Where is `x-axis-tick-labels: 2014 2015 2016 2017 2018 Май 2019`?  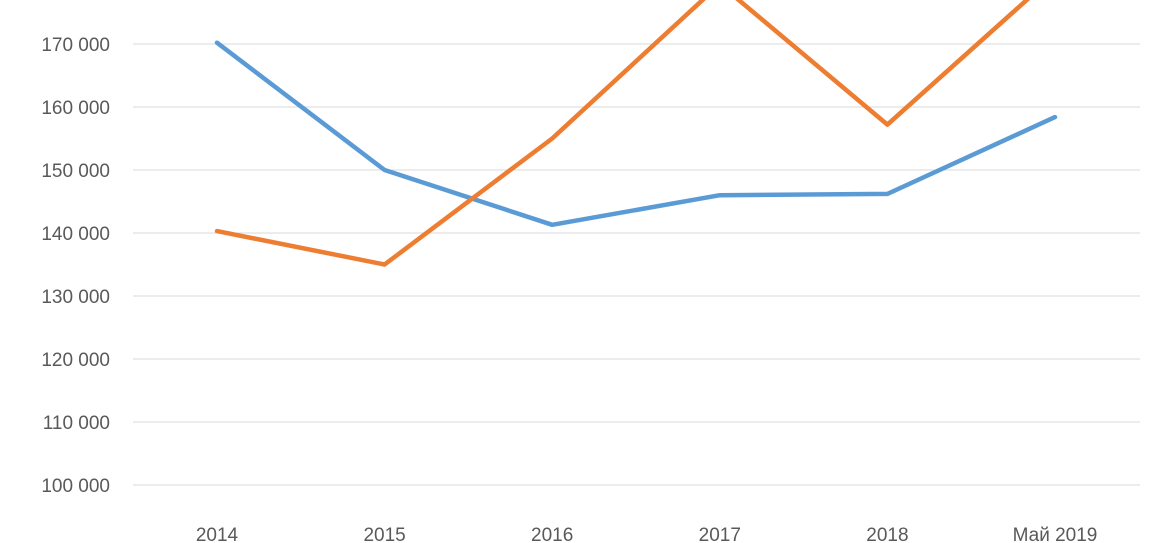
x-axis-tick-labels: 2014 2015 2016 2017 2018 Май 2019 is located at coordinates (647, 534).